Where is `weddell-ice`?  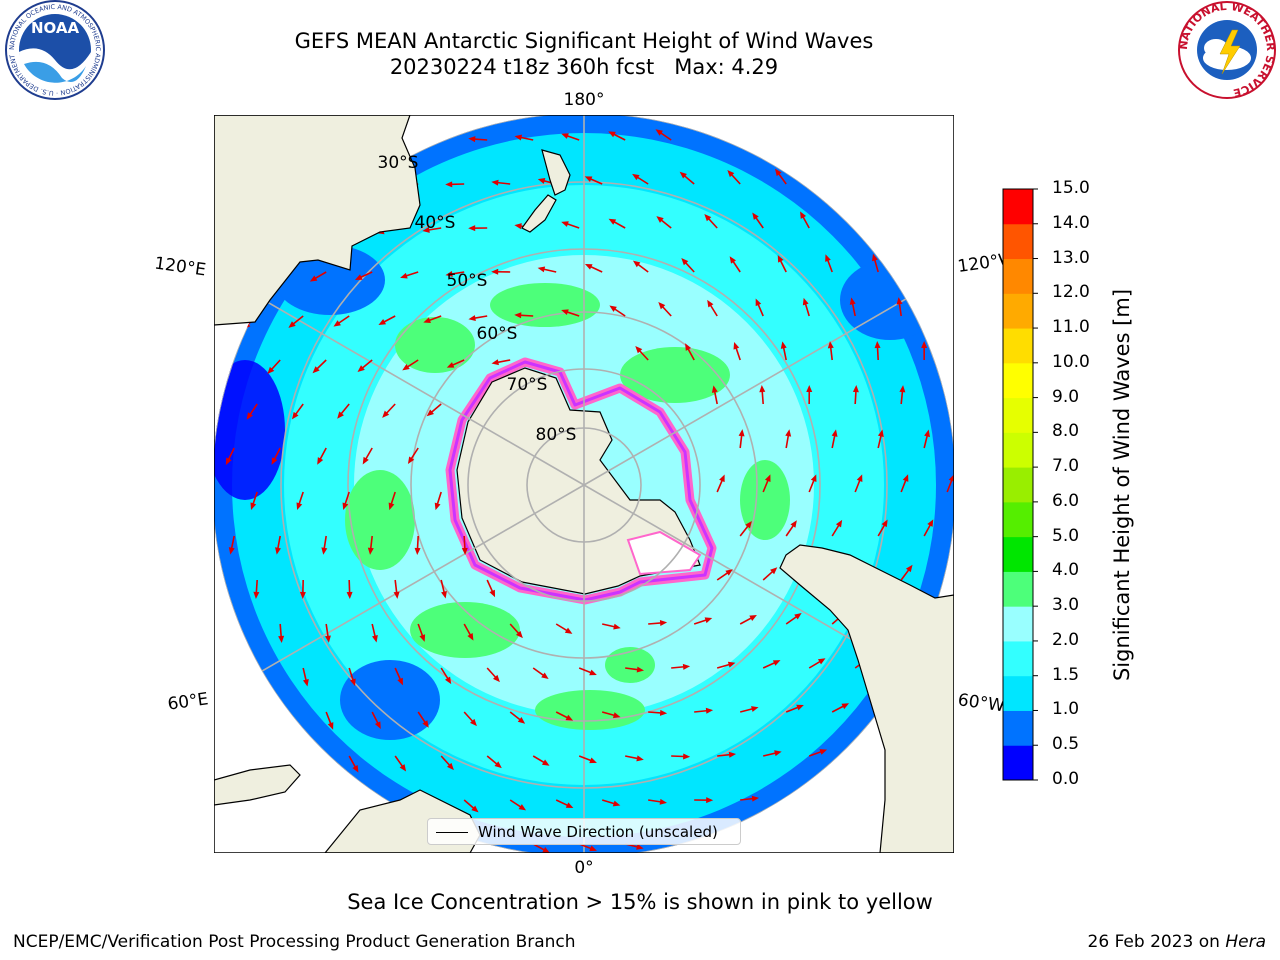
weddell-ice is located at coordinates (664, 553).